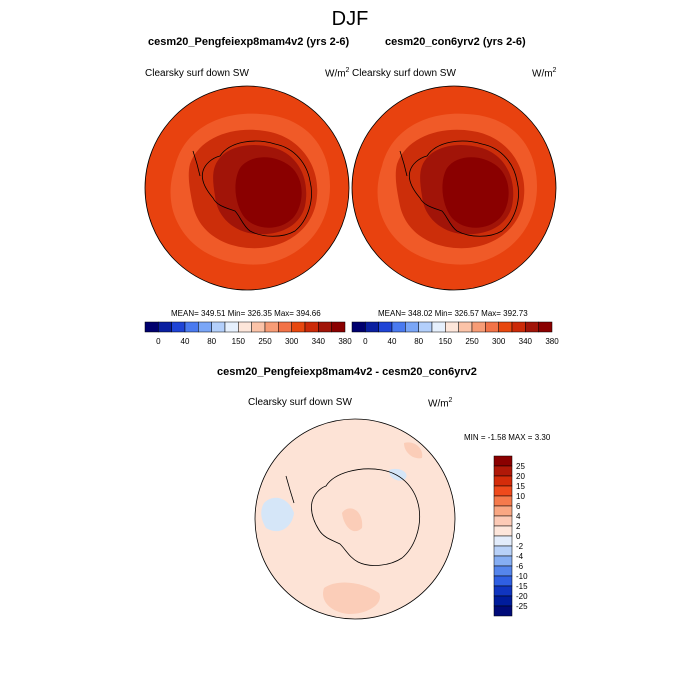 The image size is (700, 700). I want to click on left-map-field, so click(247, 188).